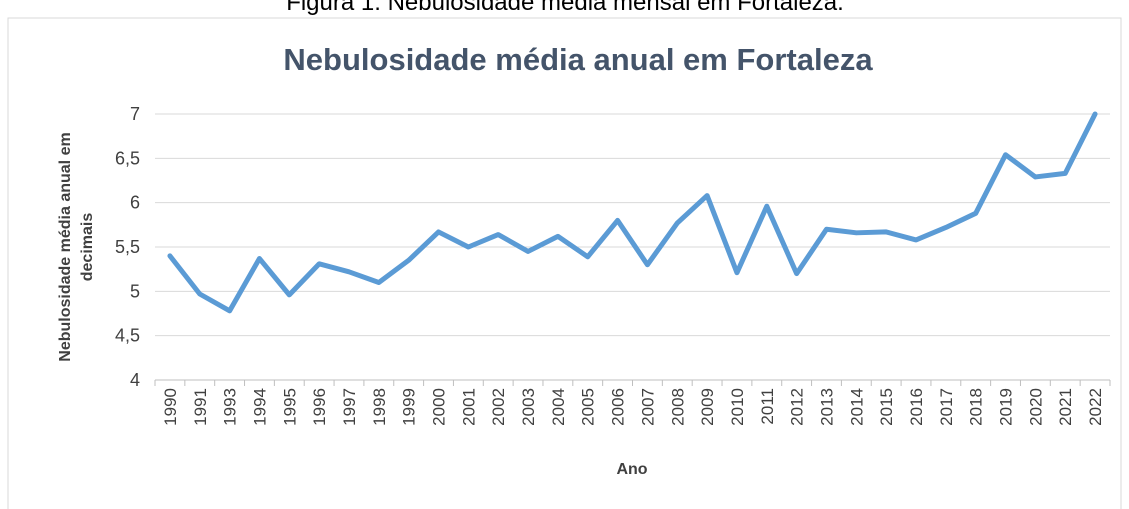 Image resolution: width=1129 pixels, height=509 pixels. I want to click on y-tick-label: 6, so click(135, 203).